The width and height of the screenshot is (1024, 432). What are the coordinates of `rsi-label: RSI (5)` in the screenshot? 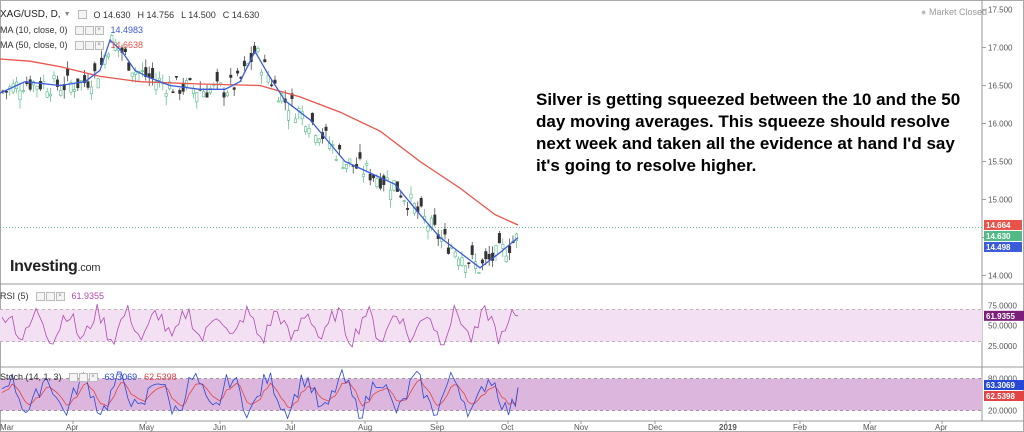 It's located at (14, 296).